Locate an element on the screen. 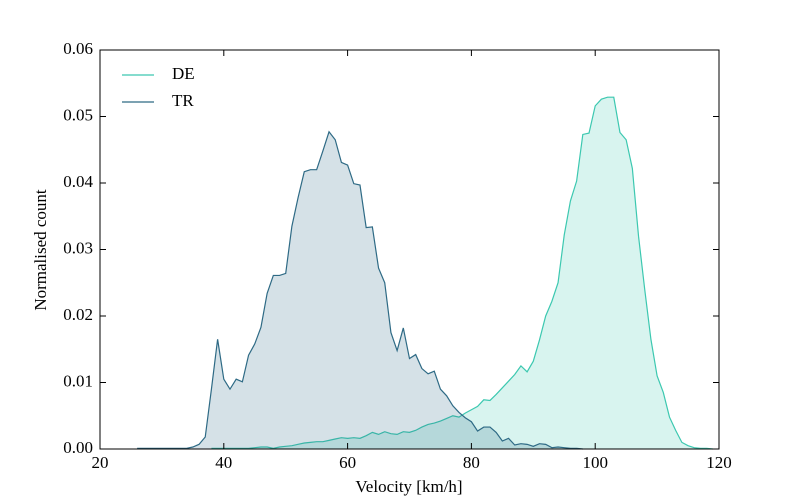  legend-label: DE is located at coordinates (183, 73).